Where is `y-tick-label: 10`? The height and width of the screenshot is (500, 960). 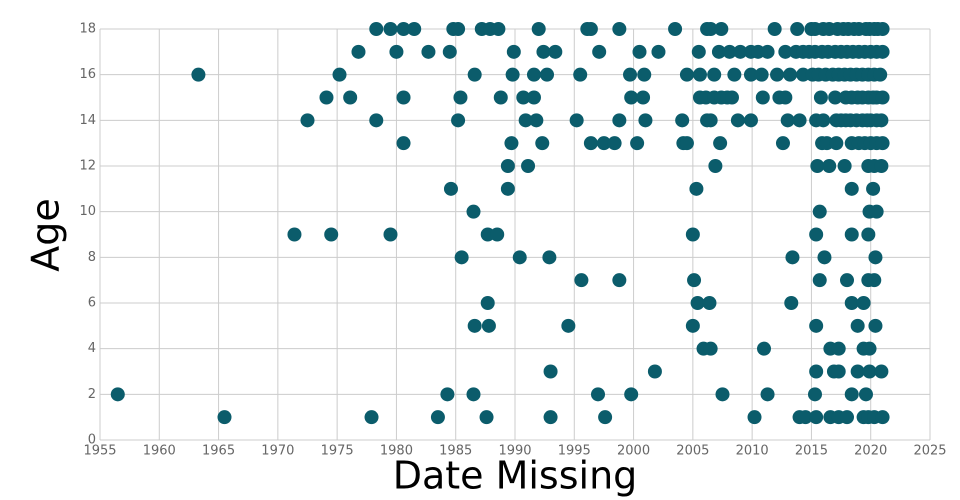 y-tick-label: 10 is located at coordinates (87, 211).